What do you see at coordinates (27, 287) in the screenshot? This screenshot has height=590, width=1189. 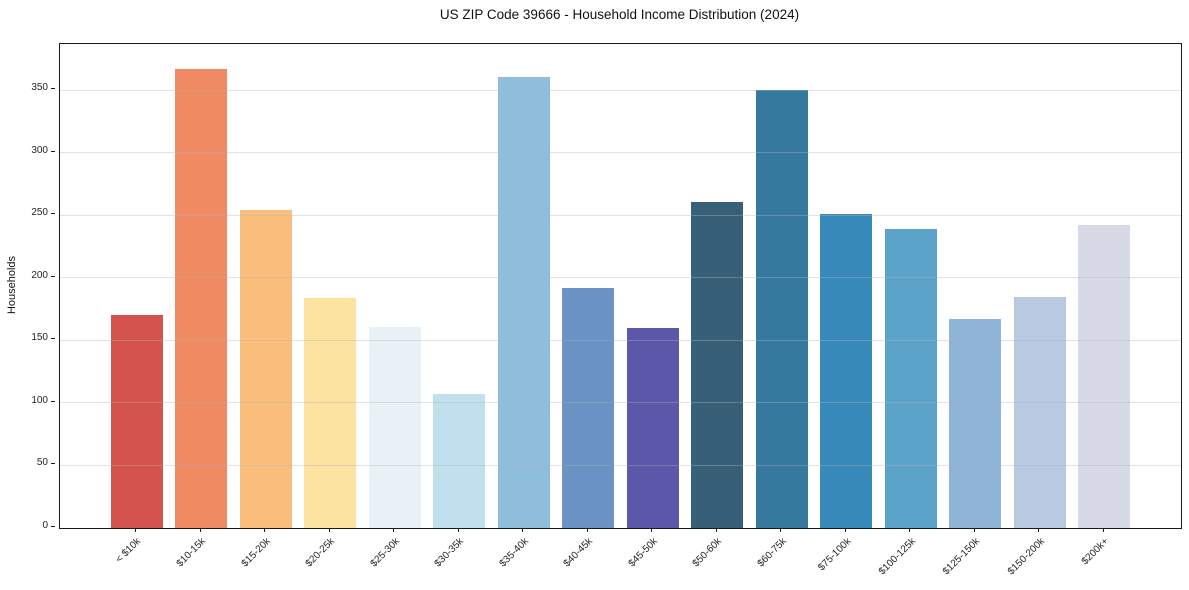 I see `y-axis: 0 50 100 150 200 250 300 350` at bounding box center [27, 287].